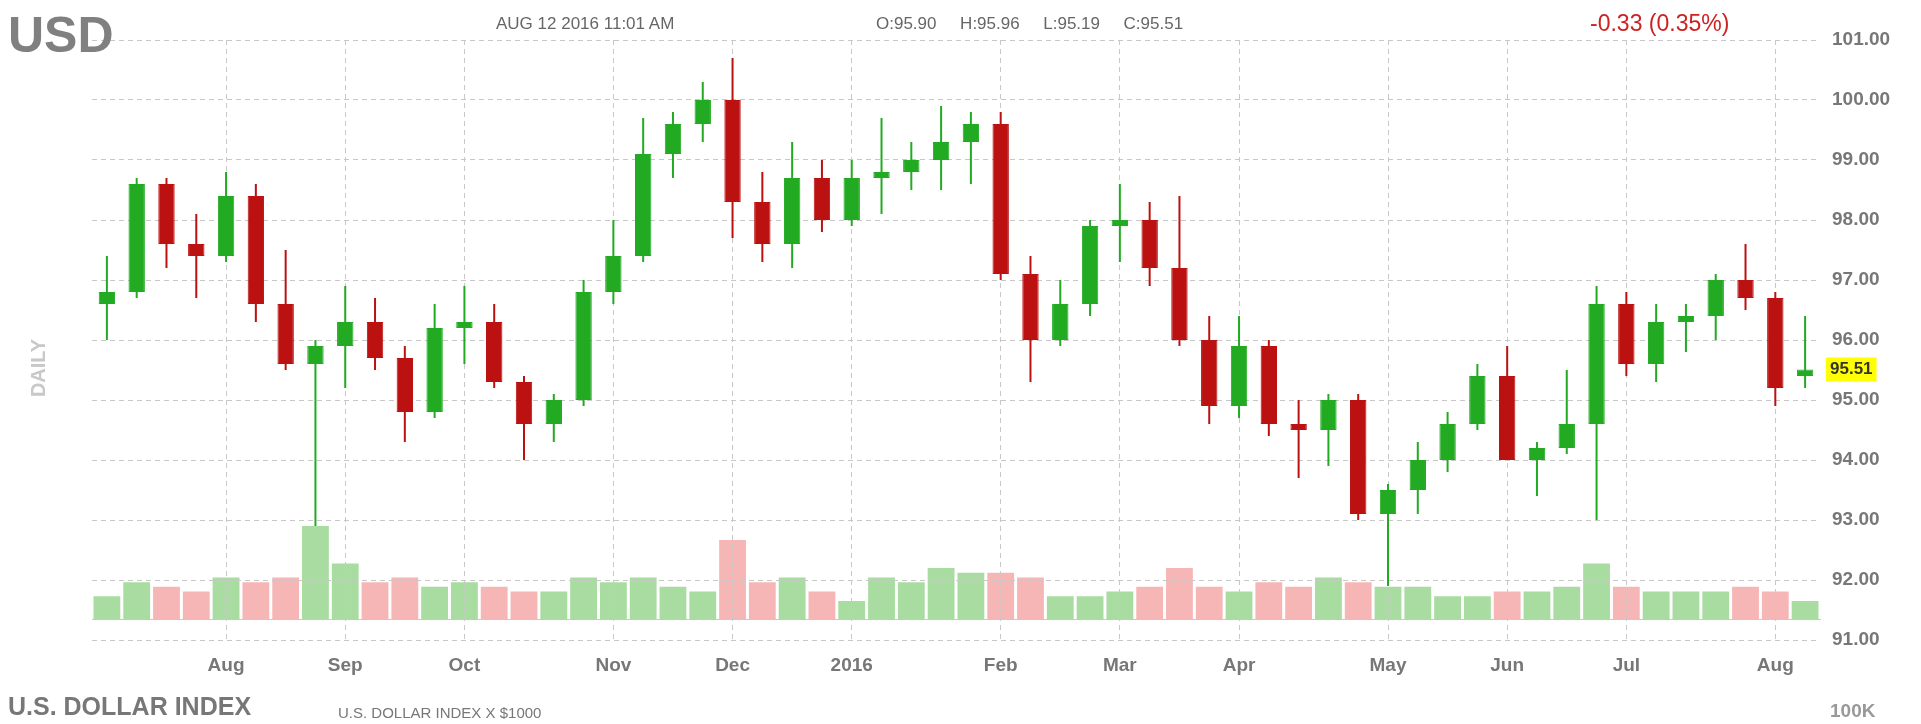 The image size is (1921, 724). Describe the element at coordinates (1507, 664) in the screenshot. I see `x-tick-label: Jun` at that location.